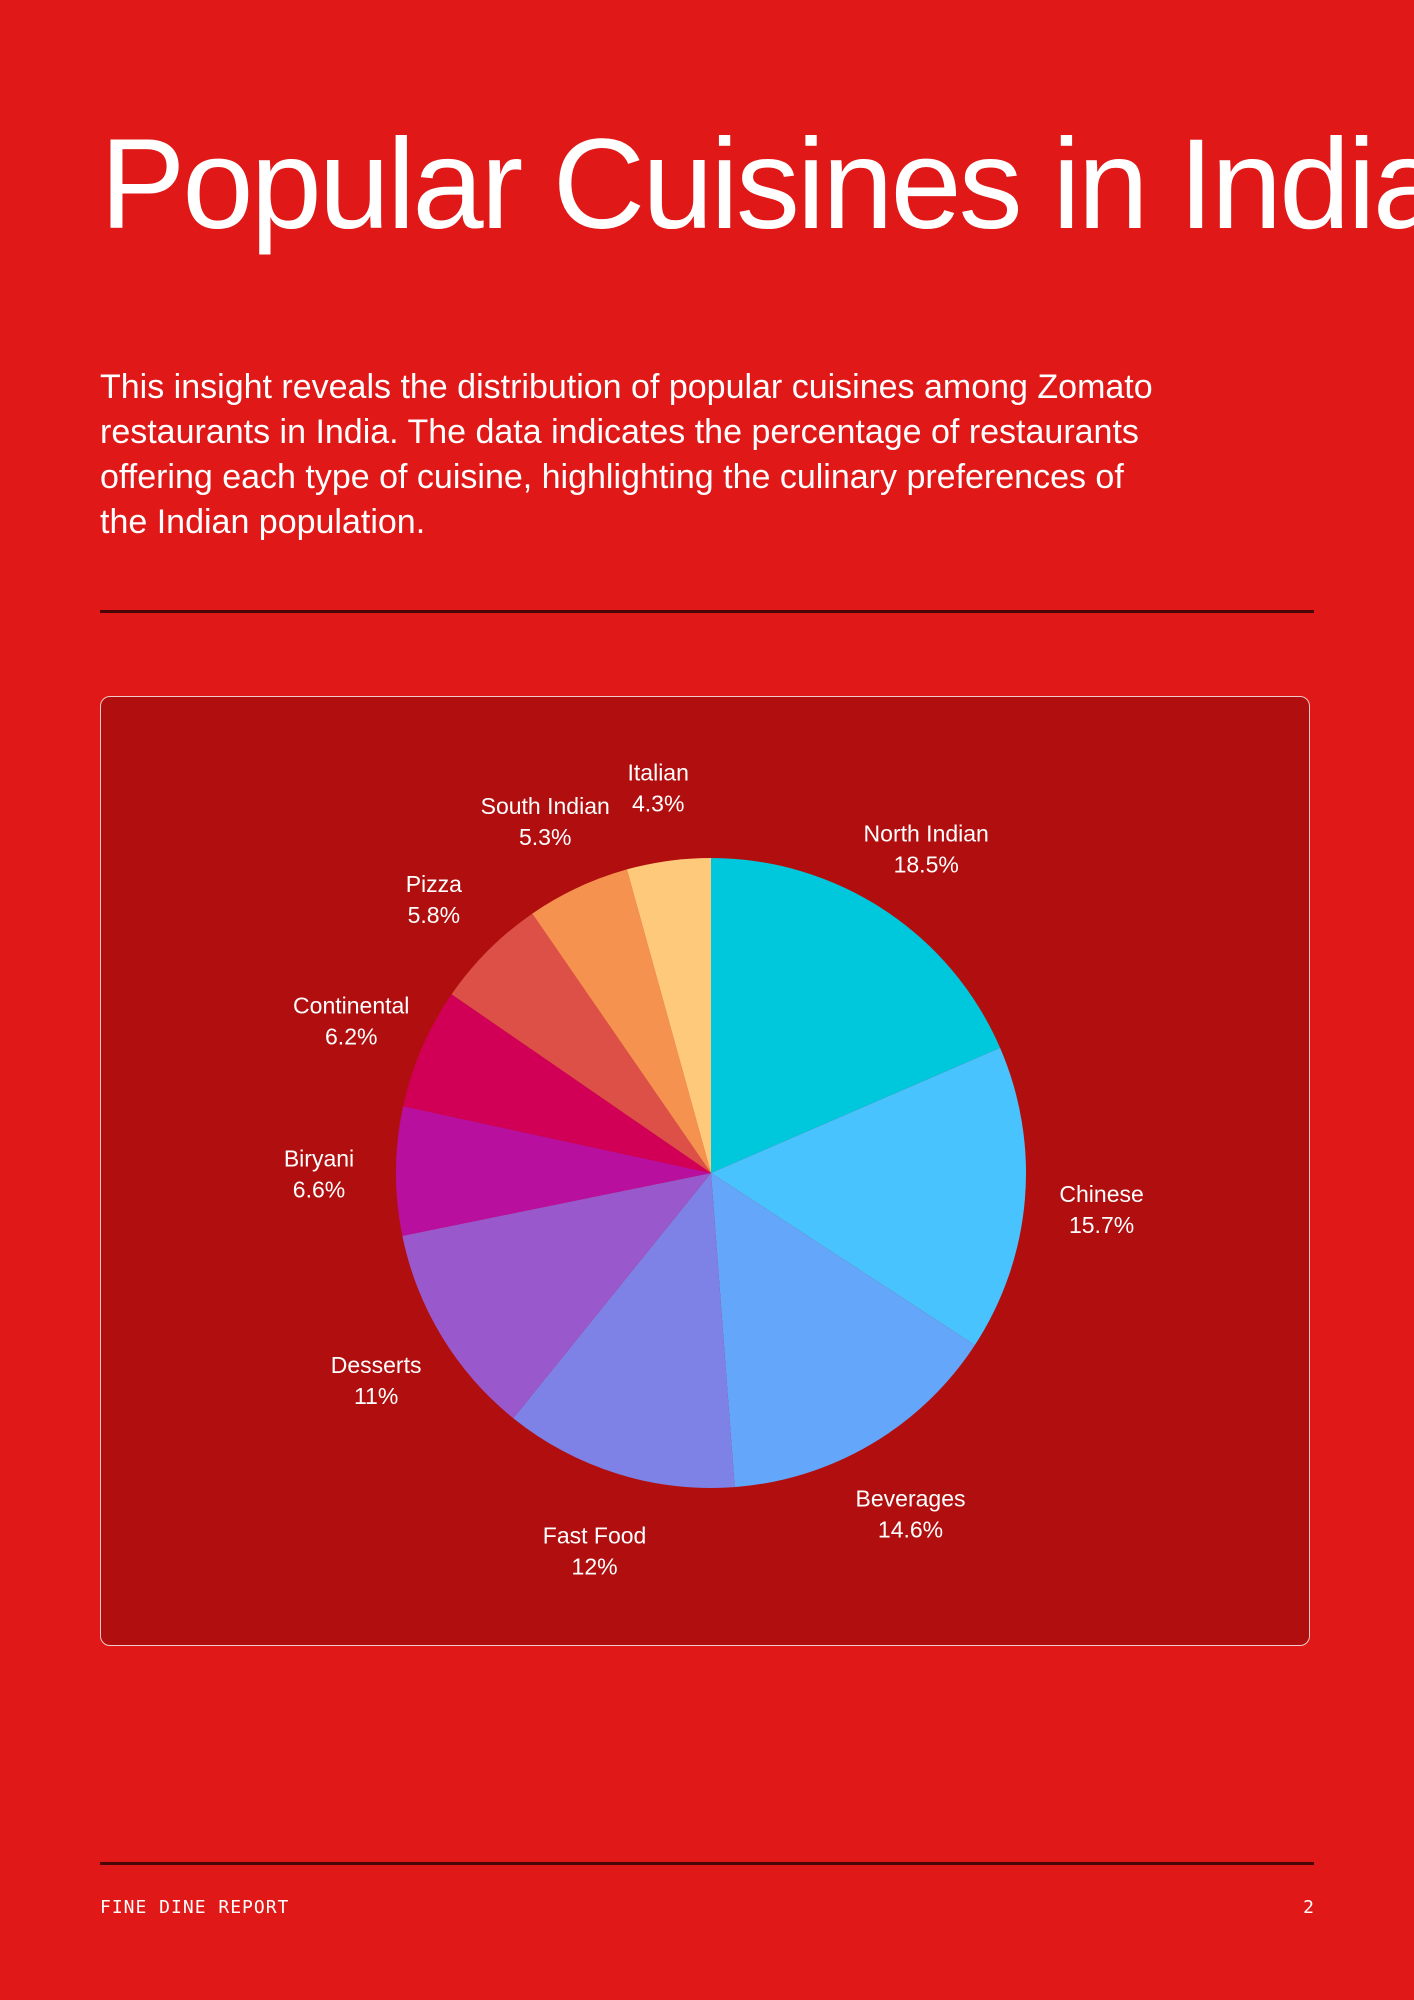  I want to click on slice-label-beverages: Beverages, so click(911, 1498).